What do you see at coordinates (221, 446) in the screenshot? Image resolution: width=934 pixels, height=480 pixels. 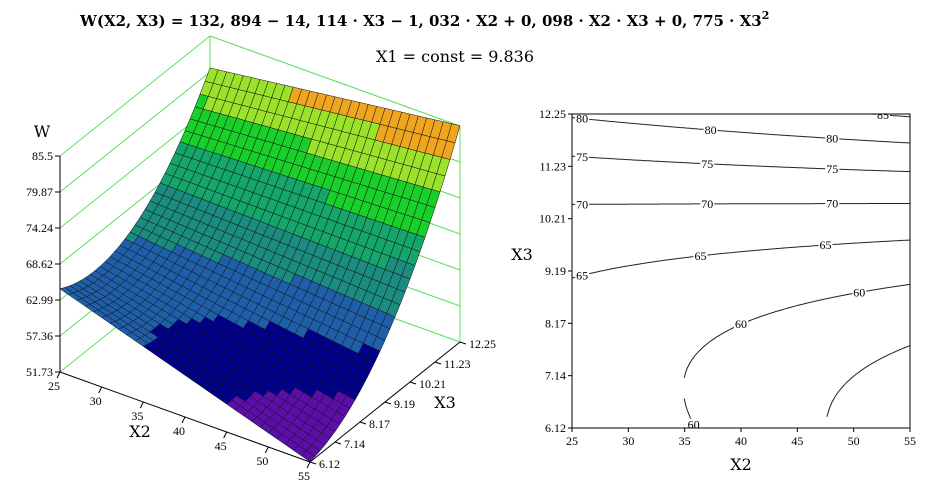 I see `x-tick-label: 45` at bounding box center [221, 446].